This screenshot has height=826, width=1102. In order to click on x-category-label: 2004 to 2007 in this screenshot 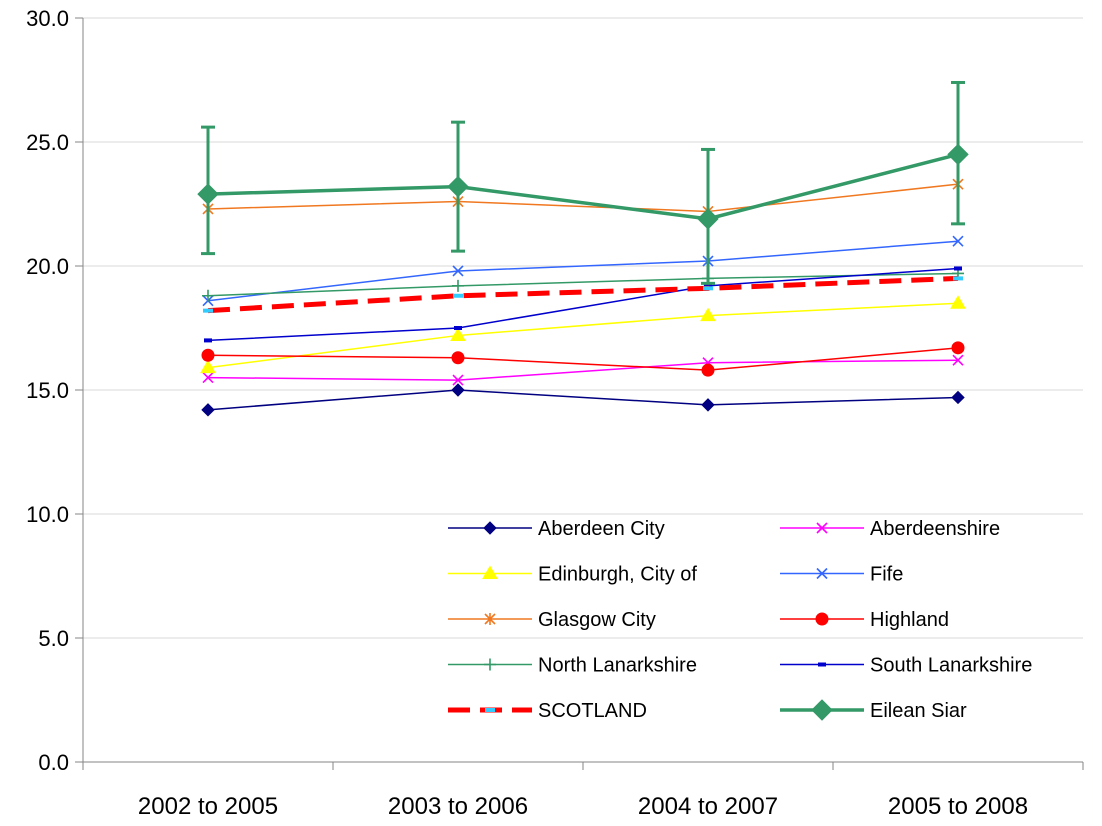, I will do `click(708, 806)`.